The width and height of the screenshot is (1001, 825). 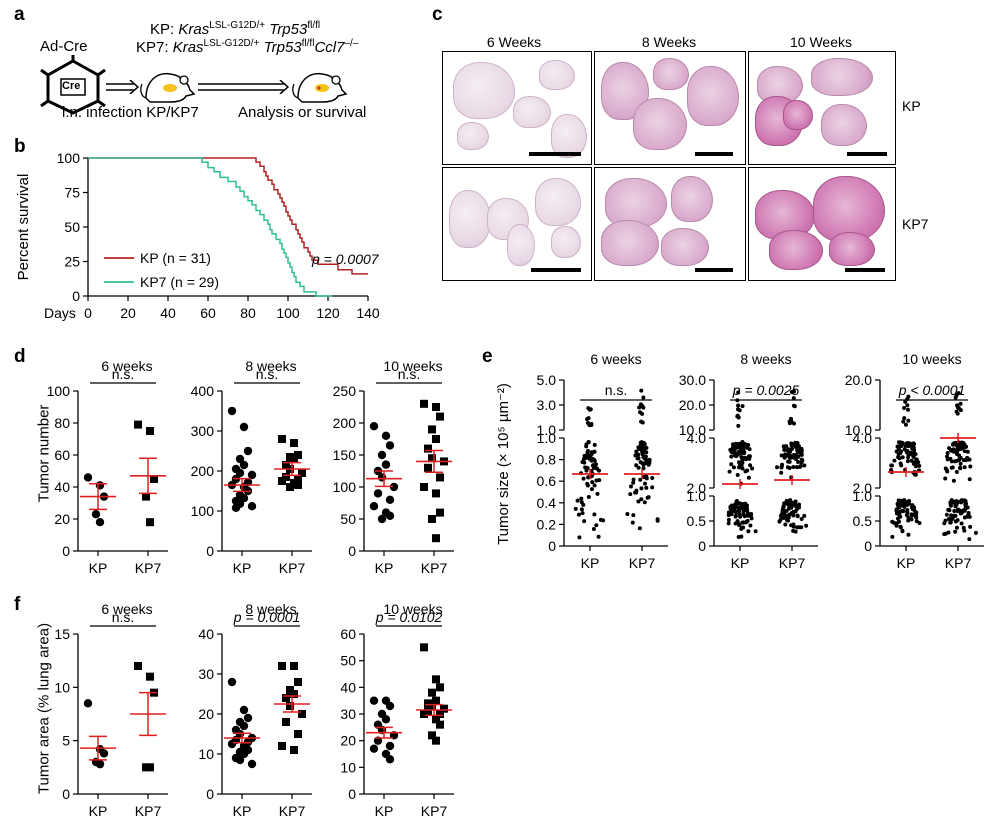 I want to click on histology-kp-10wk, so click(x=822, y=108).